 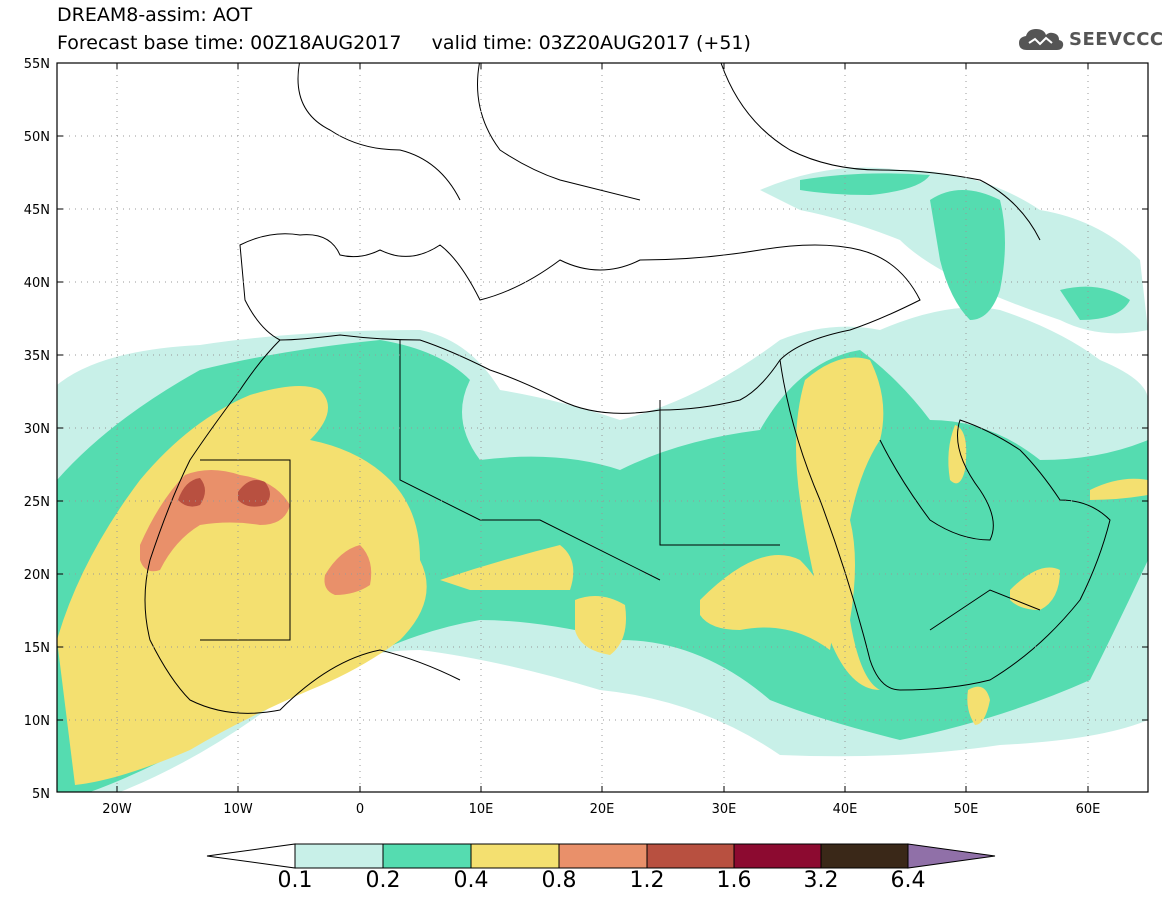 I want to click on colorbar-label: 3.2, so click(x=821, y=880).